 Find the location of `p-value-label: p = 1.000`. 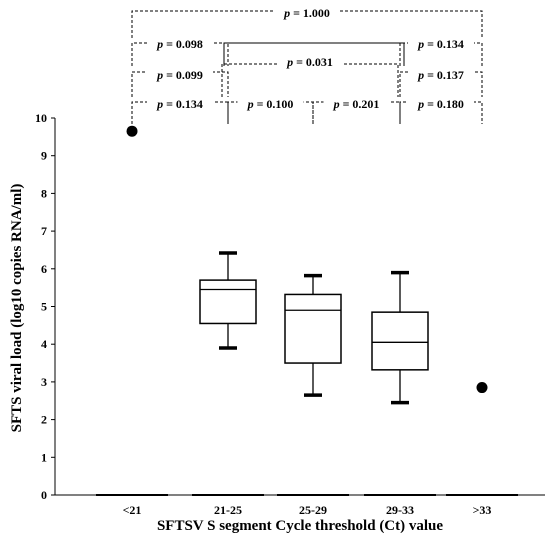

p-value-label: p = 1.000 is located at coordinates (306, 13).